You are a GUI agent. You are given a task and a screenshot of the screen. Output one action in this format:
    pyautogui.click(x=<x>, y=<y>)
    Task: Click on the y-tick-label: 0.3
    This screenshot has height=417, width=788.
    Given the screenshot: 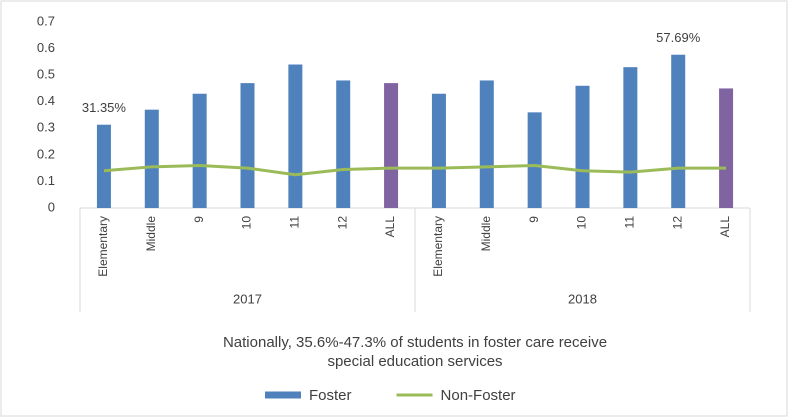 What is the action you would take?
    pyautogui.click(x=46, y=127)
    